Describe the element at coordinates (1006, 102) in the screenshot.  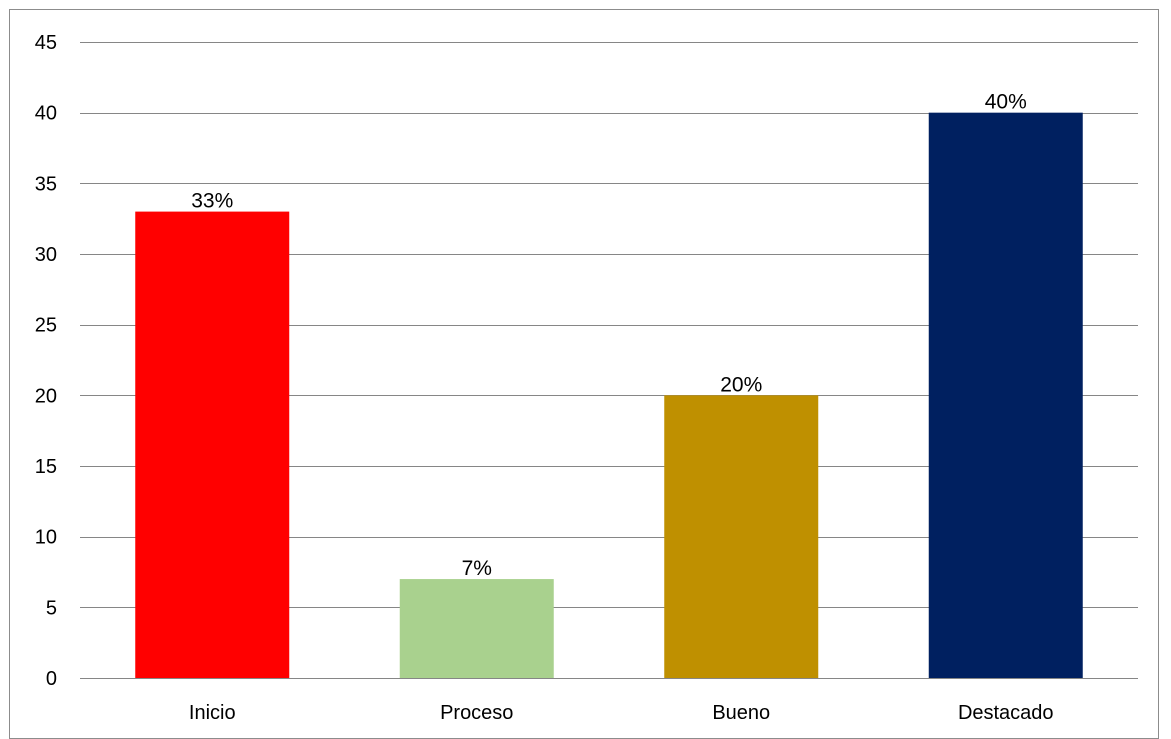
I see `data-label-destacado: 40%` at that location.